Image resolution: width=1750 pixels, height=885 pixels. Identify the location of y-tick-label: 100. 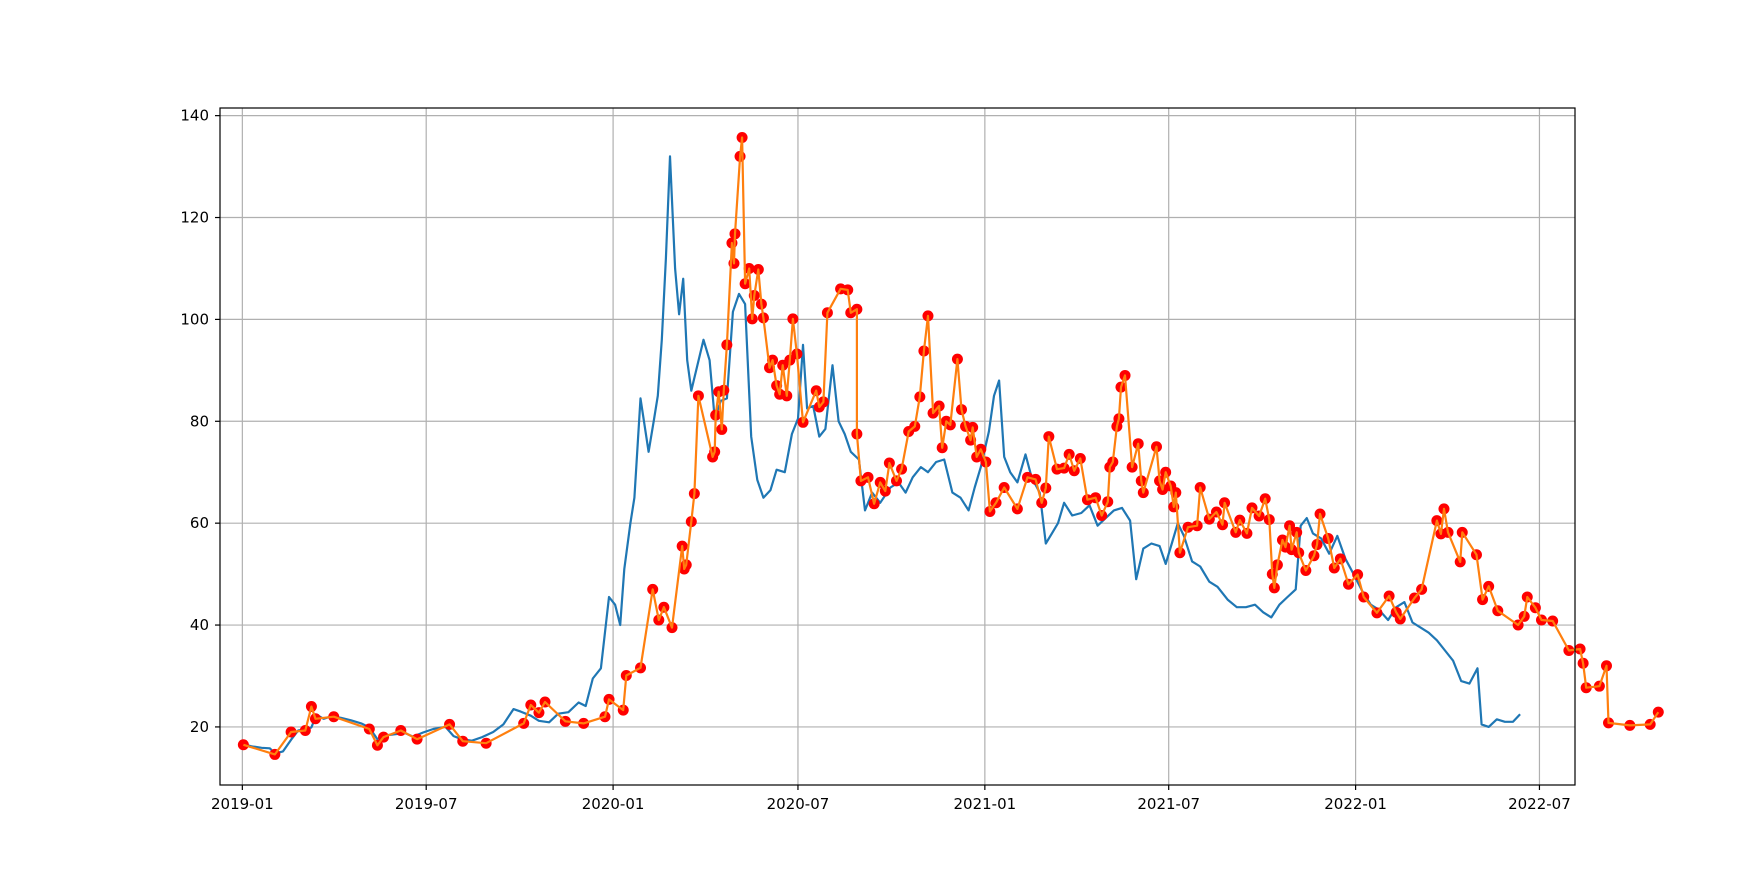
(194, 319).